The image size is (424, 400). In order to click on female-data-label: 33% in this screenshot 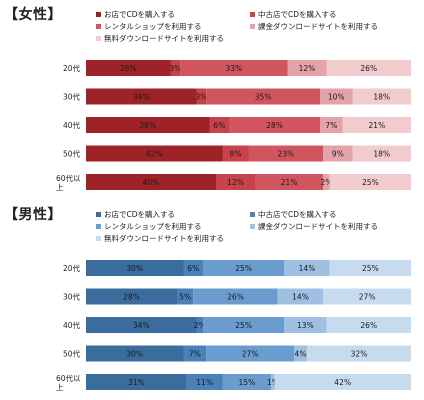, I will do `click(234, 68)`.